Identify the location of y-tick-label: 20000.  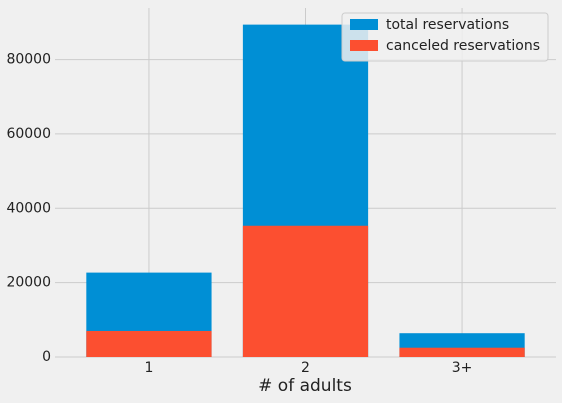
(28, 283).